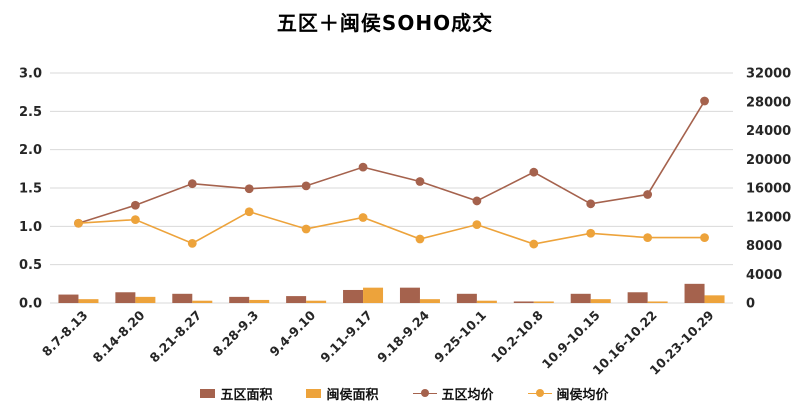 This screenshot has width=809, height=411. What do you see at coordinates (352, 395) in the screenshot?
I see `legend-label: 闽侯面积` at bounding box center [352, 395].